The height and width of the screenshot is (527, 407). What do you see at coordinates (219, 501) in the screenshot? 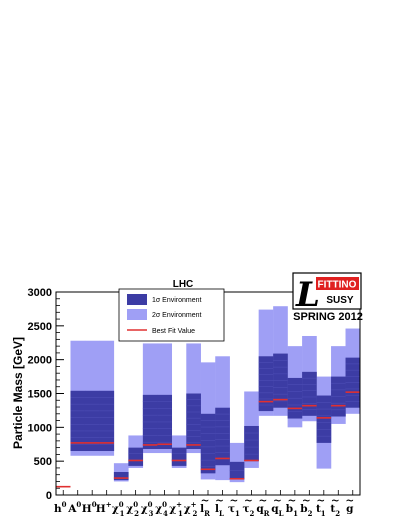
I see `x-tick-tilde-11: ~` at bounding box center [219, 501].